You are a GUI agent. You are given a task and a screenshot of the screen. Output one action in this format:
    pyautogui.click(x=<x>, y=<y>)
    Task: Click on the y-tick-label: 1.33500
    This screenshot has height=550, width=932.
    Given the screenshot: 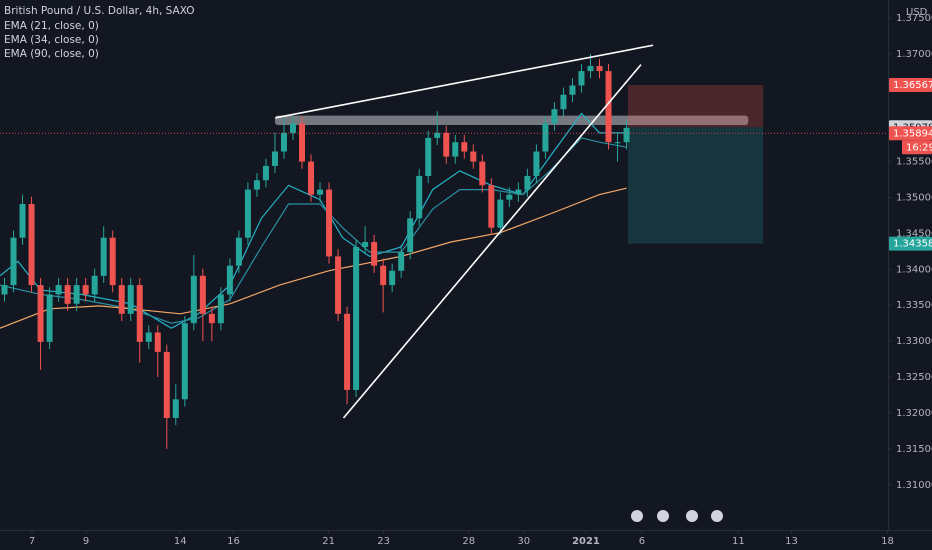 What is the action you would take?
    pyautogui.click(x=914, y=305)
    